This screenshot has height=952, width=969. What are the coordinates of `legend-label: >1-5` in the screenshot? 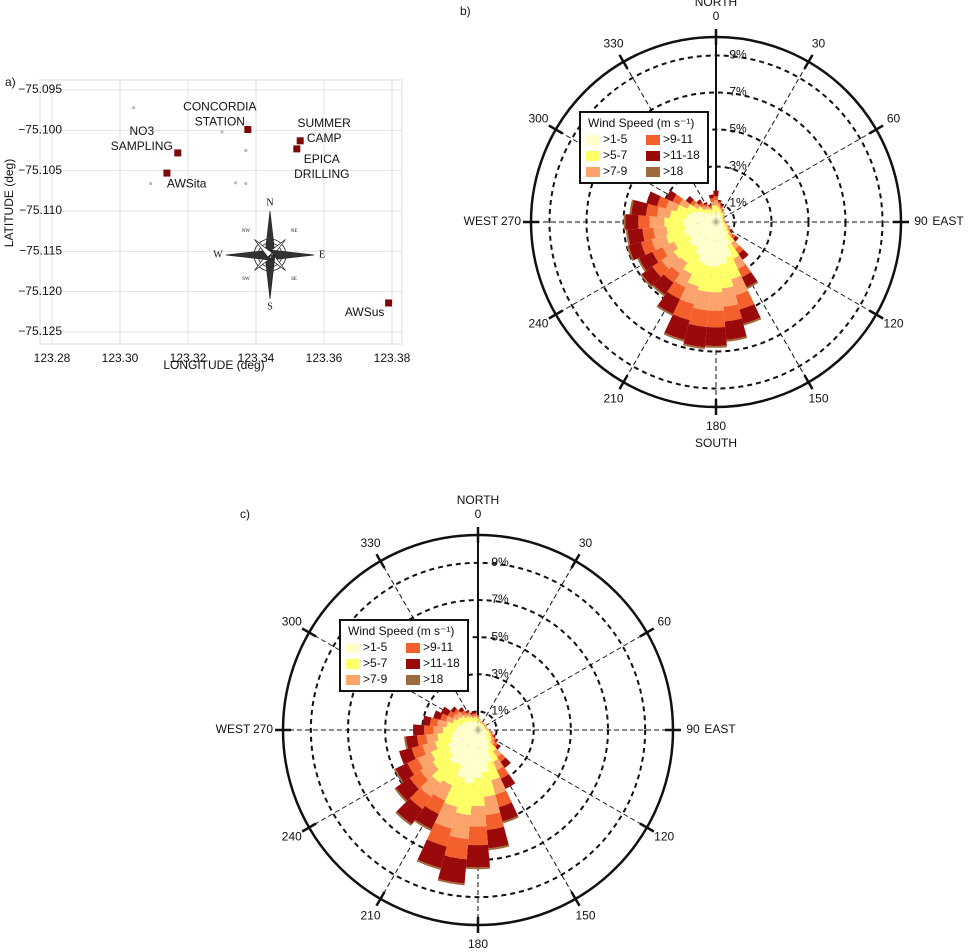 It's located at (615, 139).